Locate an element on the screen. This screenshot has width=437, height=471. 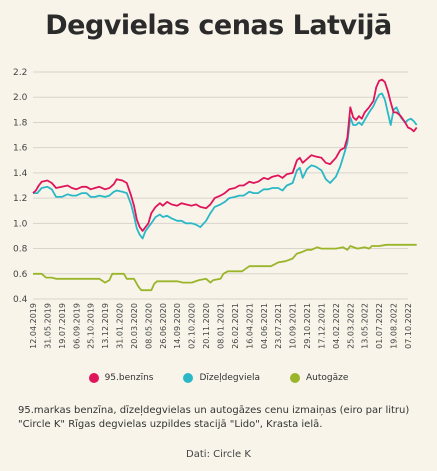
x-tick-label: 02.10.2020 is located at coordinates (192, 326).